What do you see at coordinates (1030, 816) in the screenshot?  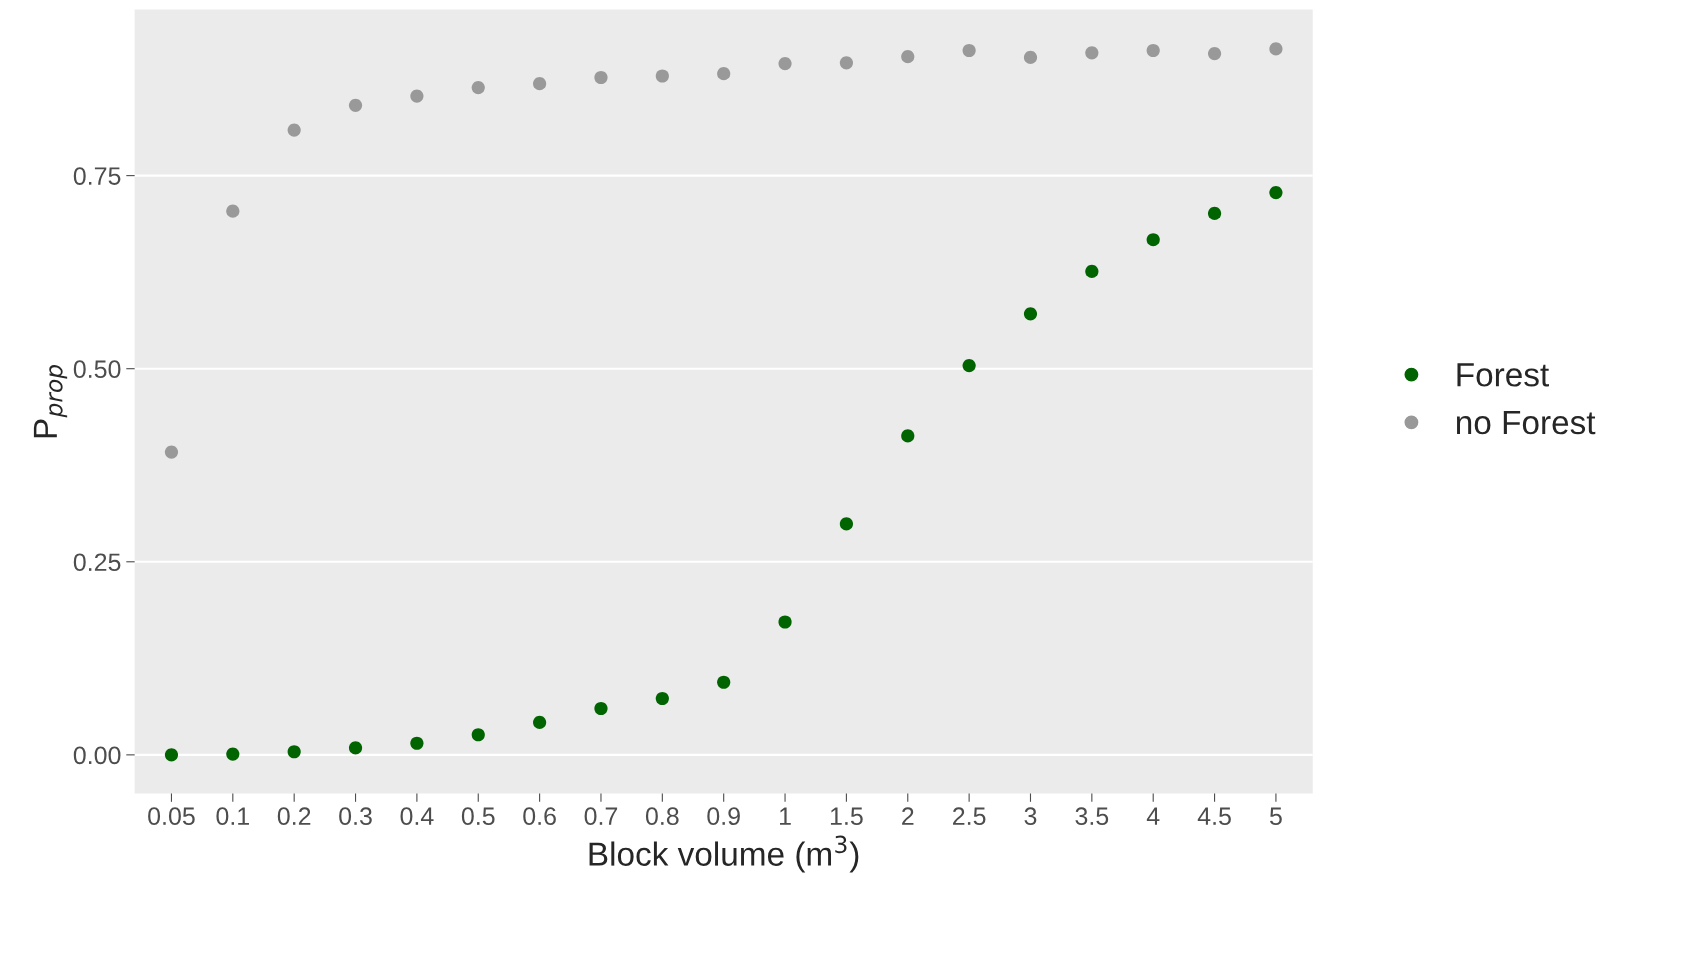 I see `x-tick-label: 3` at bounding box center [1030, 816].